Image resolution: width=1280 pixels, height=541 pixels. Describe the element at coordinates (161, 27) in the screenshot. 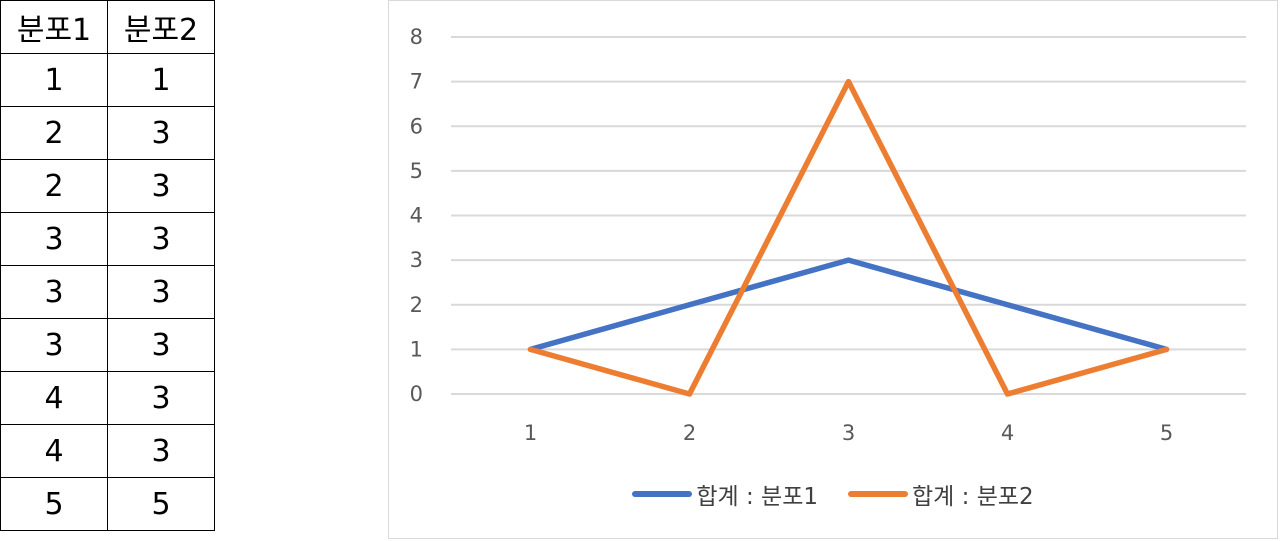

I see `column-header: 분포2` at that location.